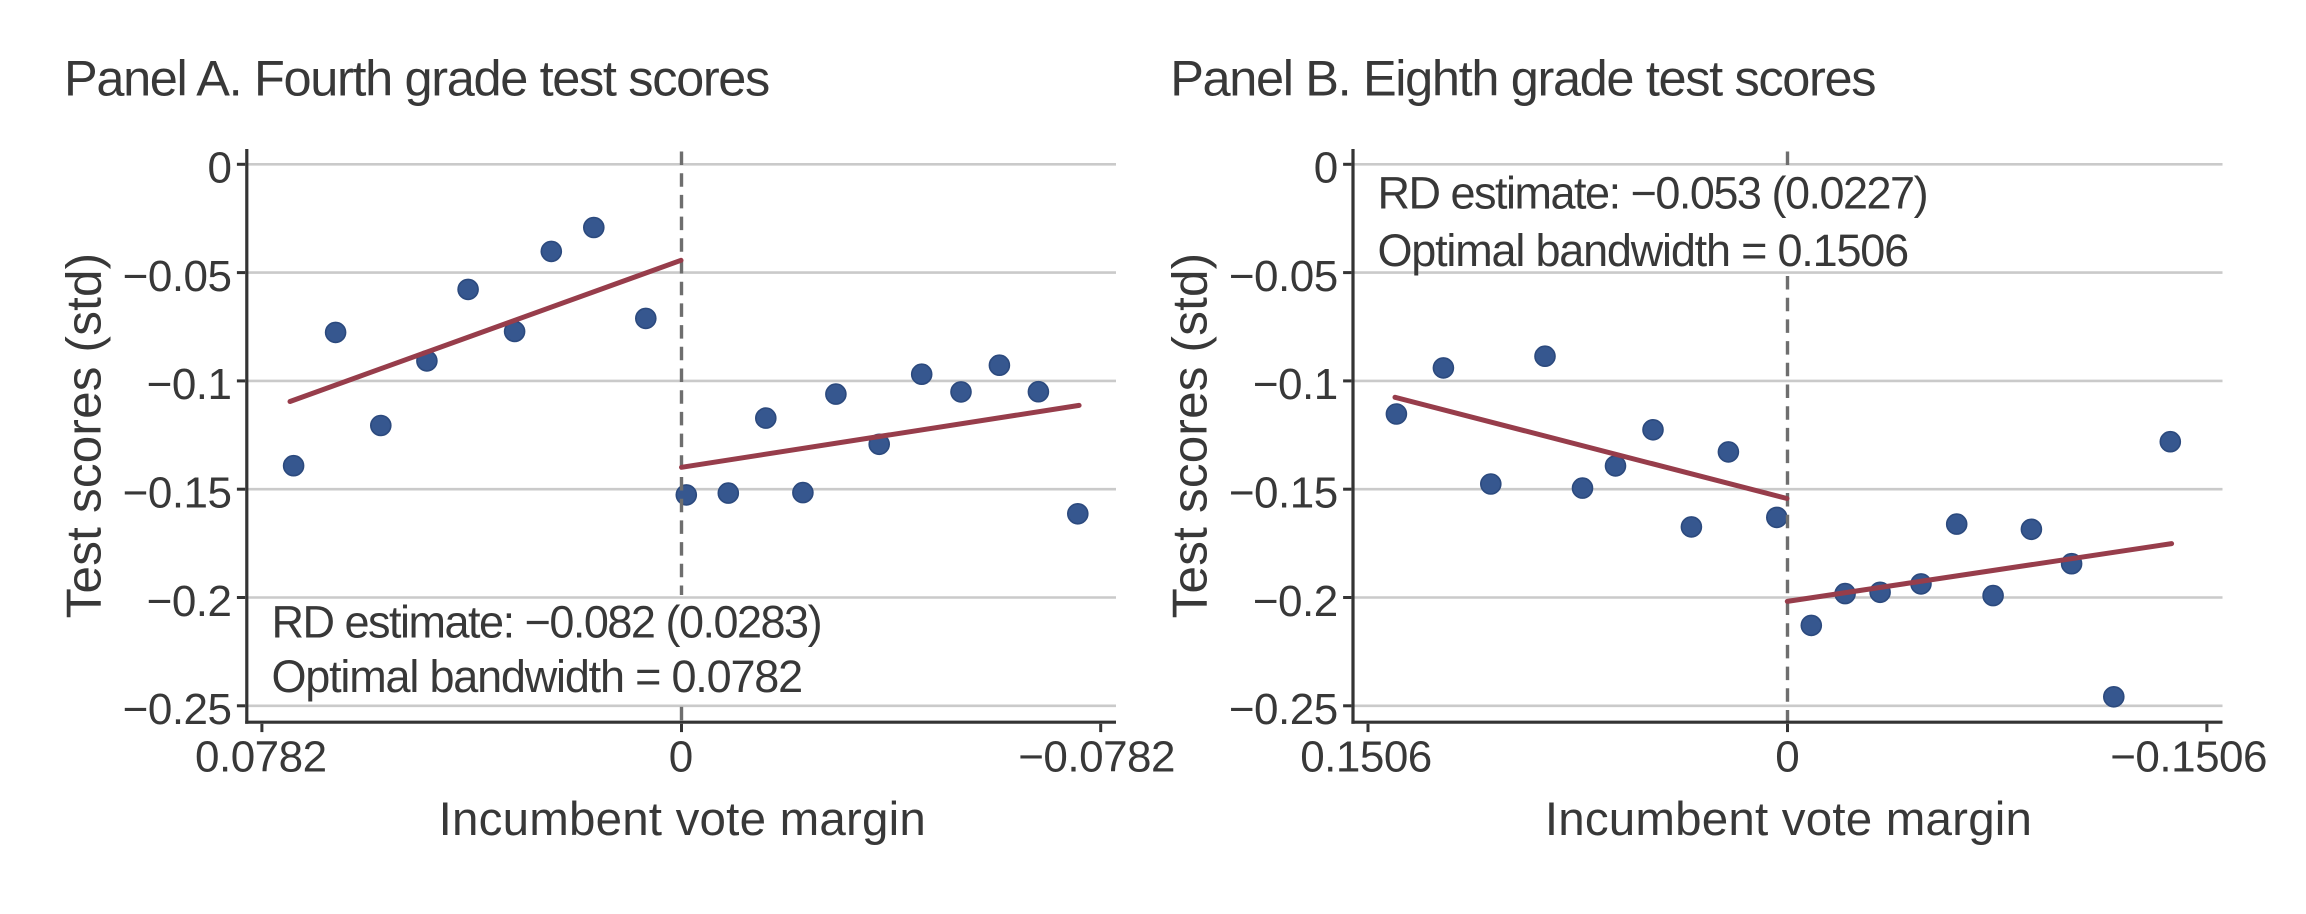 The height and width of the screenshot is (914, 2306). I want to click on svg-text: Optimal bandwidth = 0.0782, so click(537, 676).